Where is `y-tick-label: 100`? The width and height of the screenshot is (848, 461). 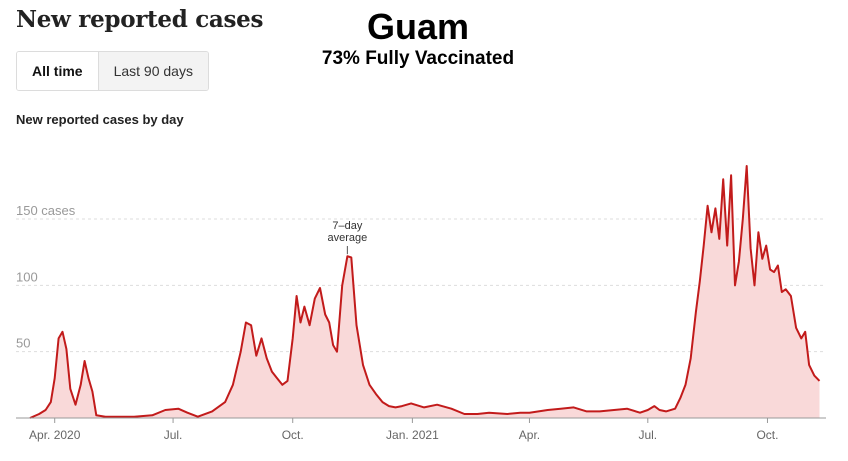
y-tick-label: 100 is located at coordinates (27, 276).